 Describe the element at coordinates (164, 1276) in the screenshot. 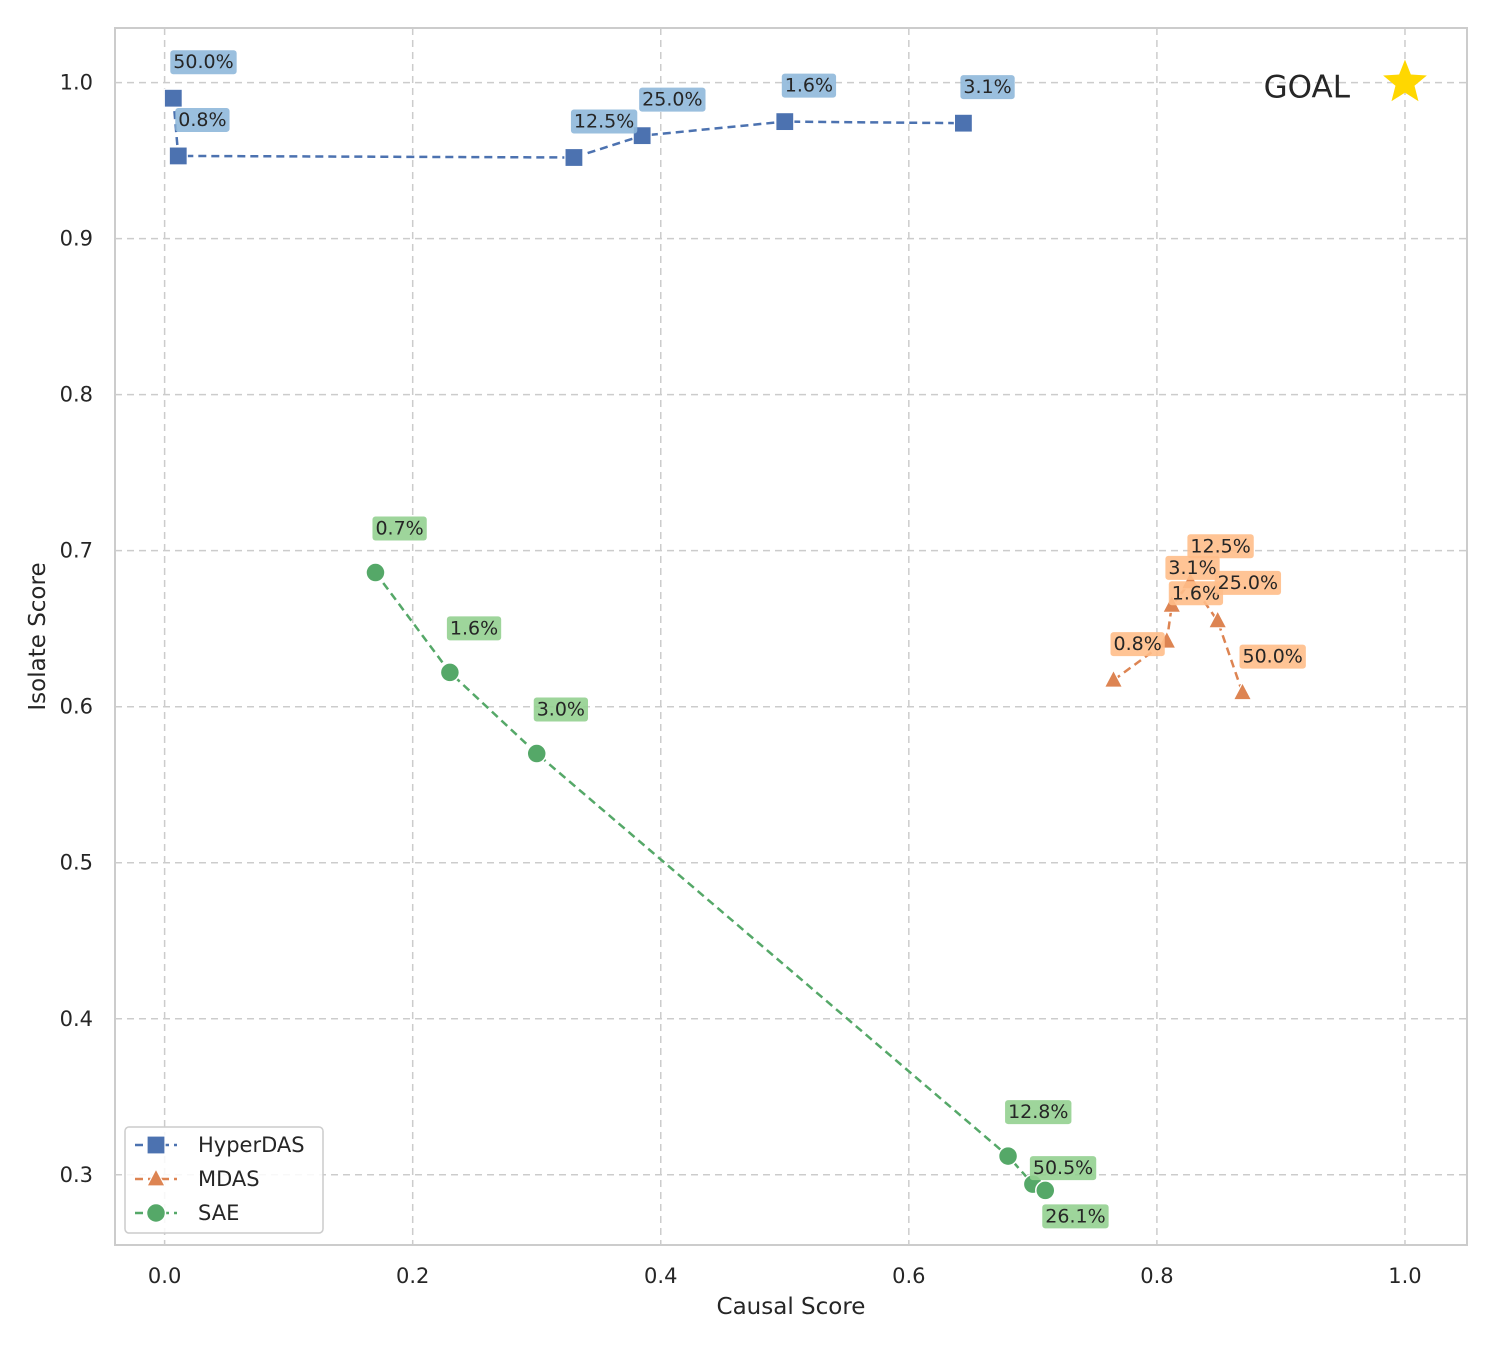

I see `x-tick-label: 0.0` at that location.